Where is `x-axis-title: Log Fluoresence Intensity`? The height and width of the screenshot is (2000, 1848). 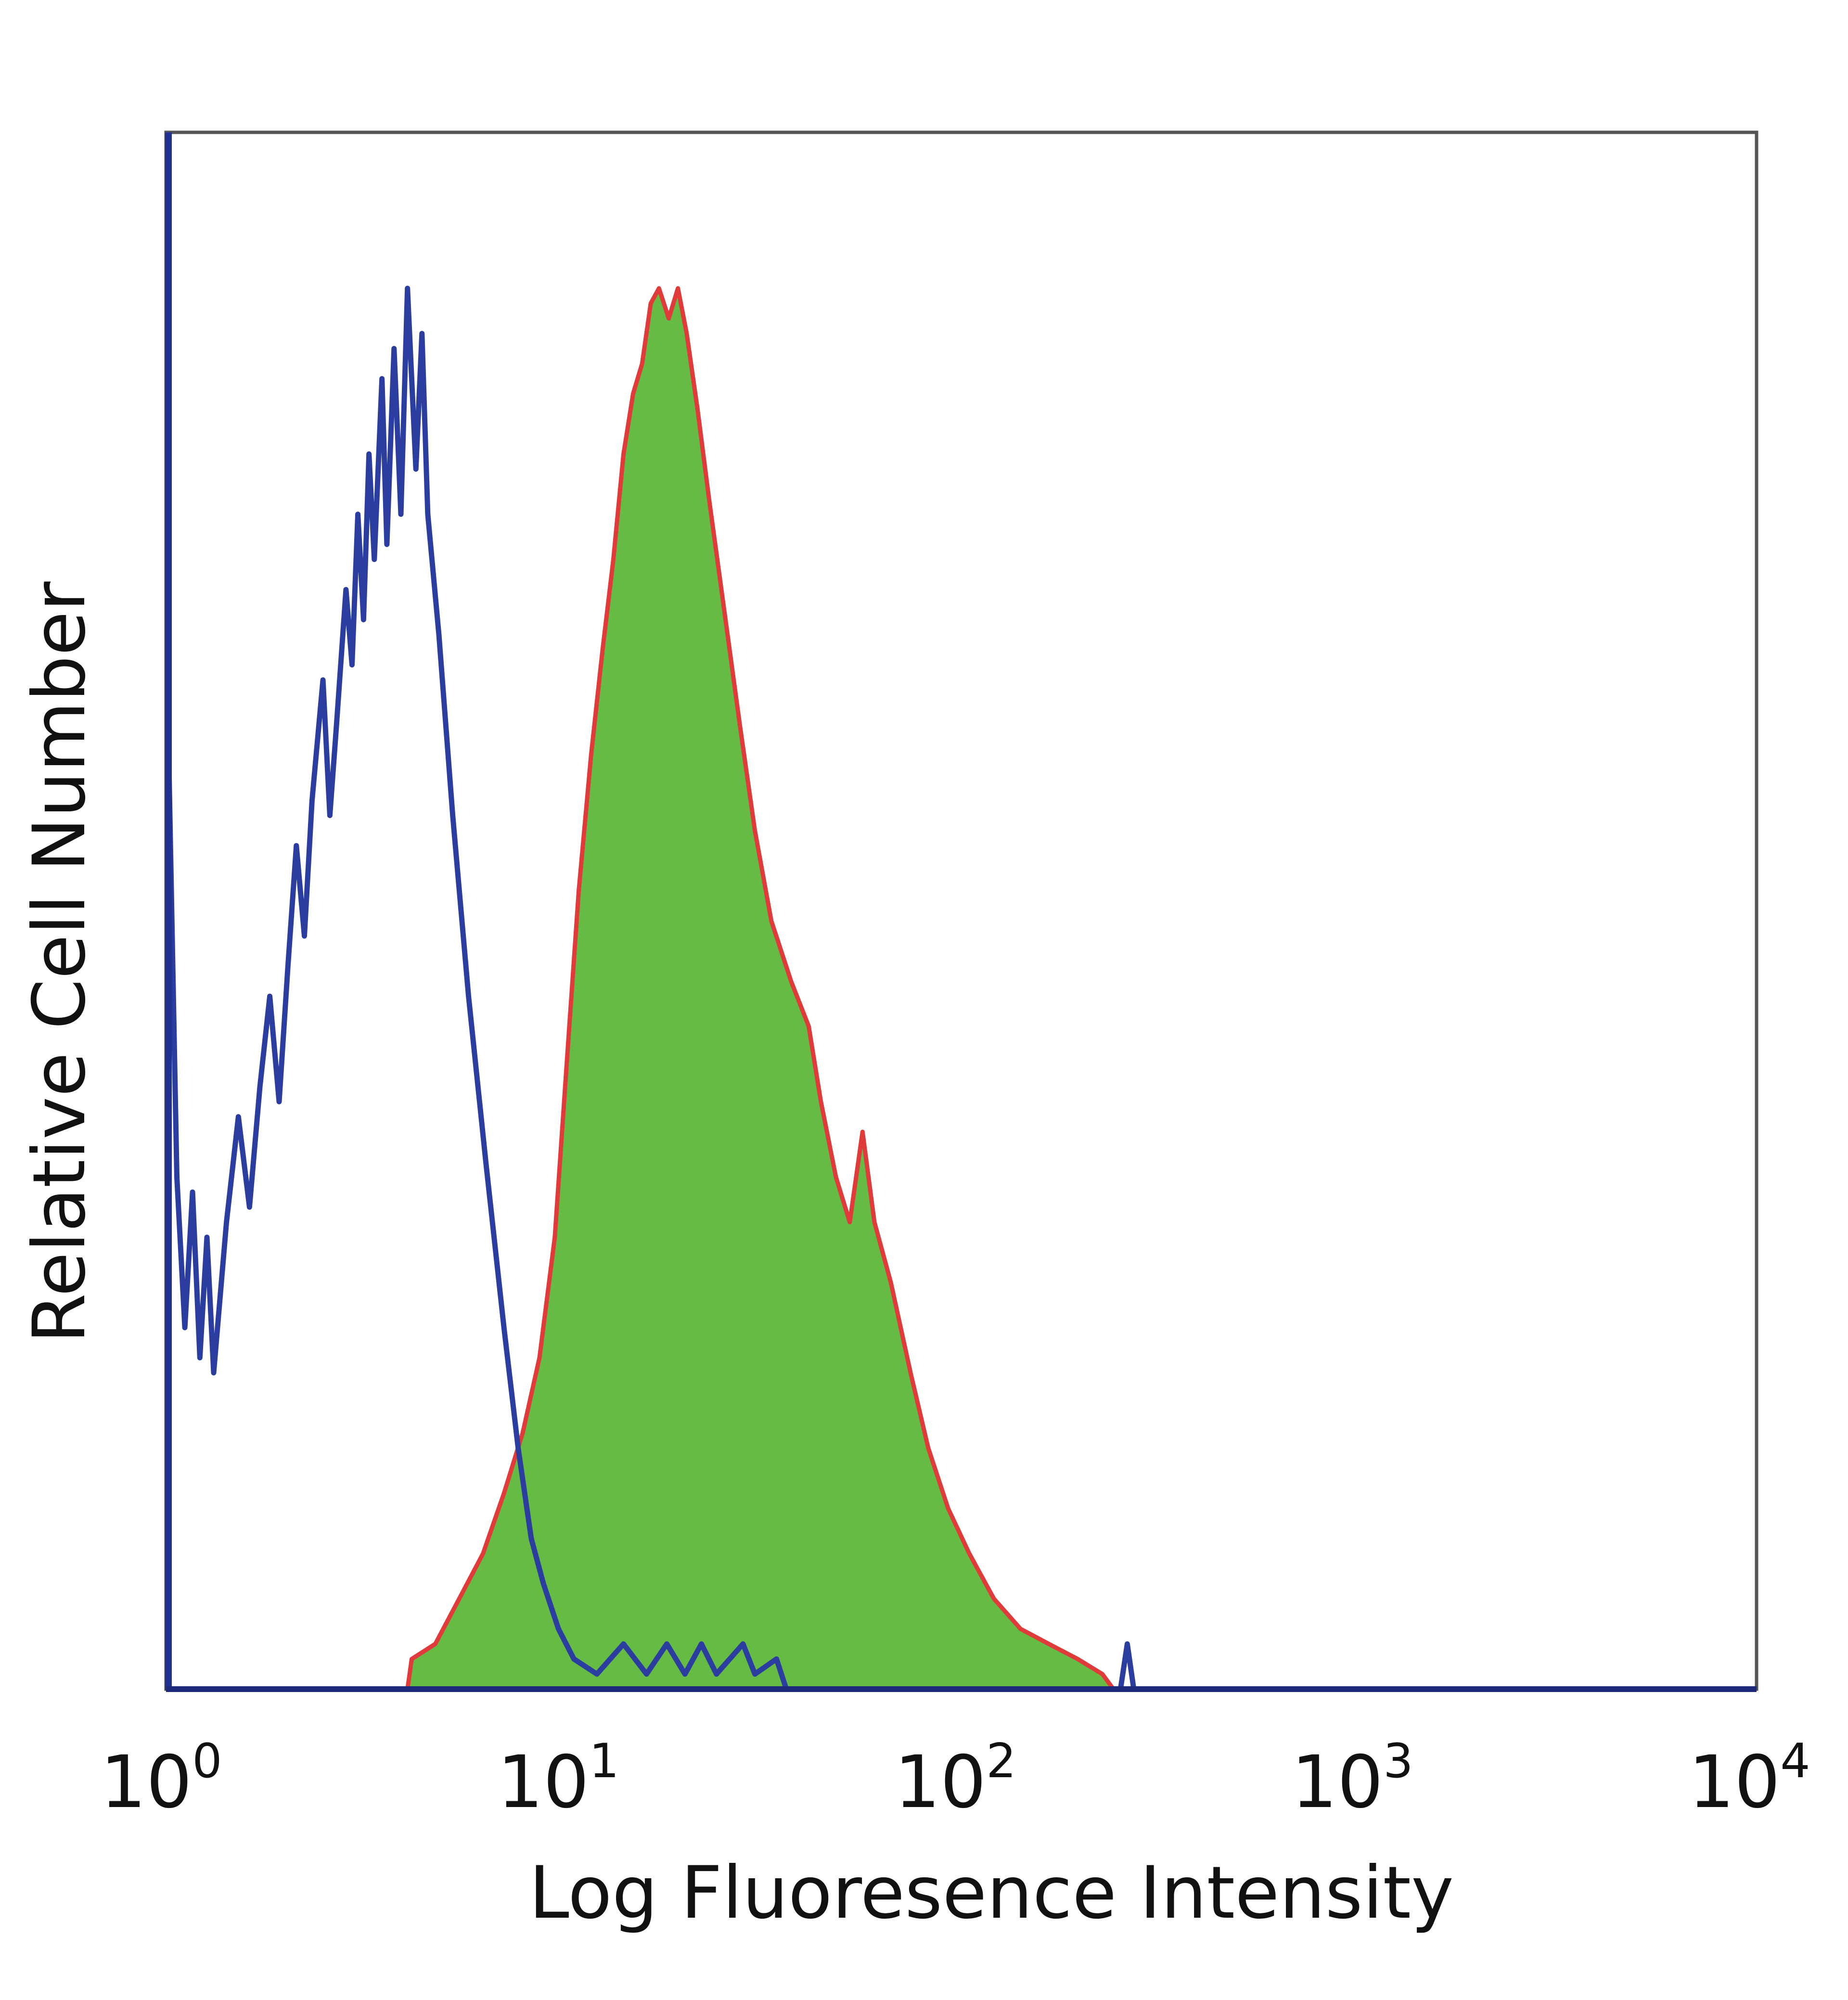
x-axis-title: Log Fluoresence Intensity is located at coordinates (991, 1893).